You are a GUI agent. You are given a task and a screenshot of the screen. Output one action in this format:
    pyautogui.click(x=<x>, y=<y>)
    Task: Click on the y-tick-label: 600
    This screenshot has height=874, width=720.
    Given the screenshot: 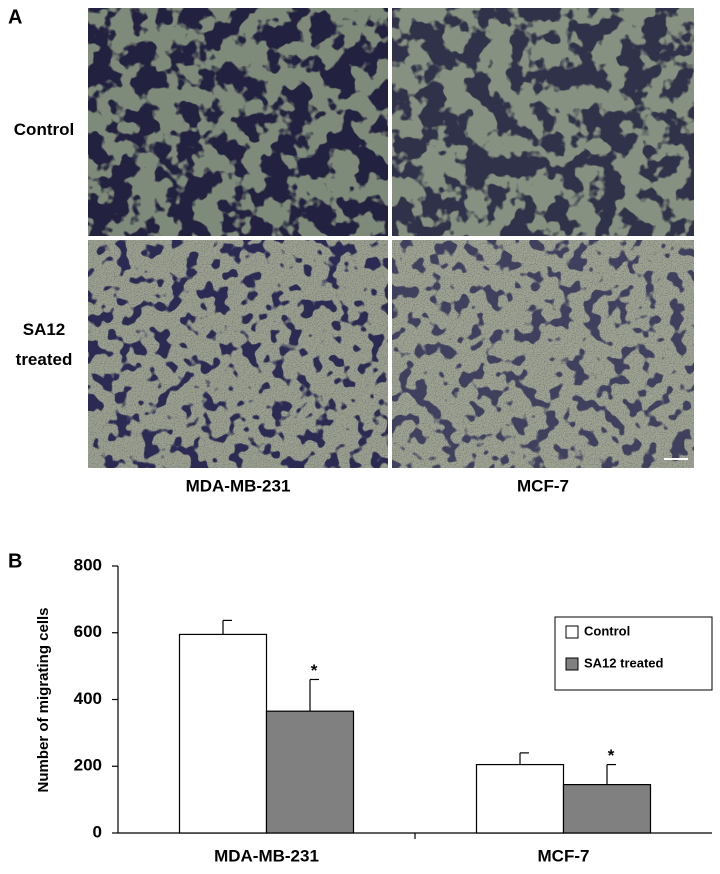 What is the action you would take?
    pyautogui.click(x=88, y=631)
    